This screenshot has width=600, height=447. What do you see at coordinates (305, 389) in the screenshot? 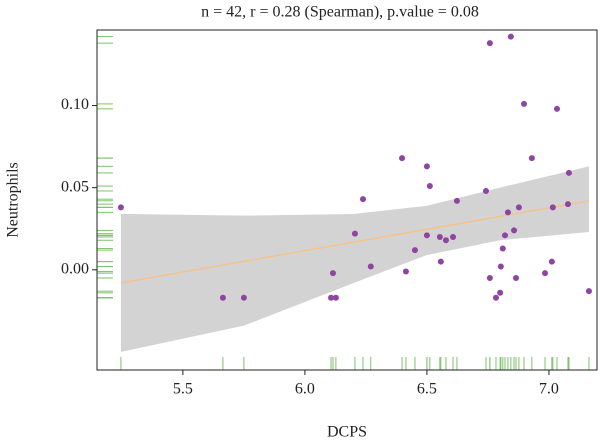
I see `x-tick-label: 6.0` at bounding box center [305, 389].